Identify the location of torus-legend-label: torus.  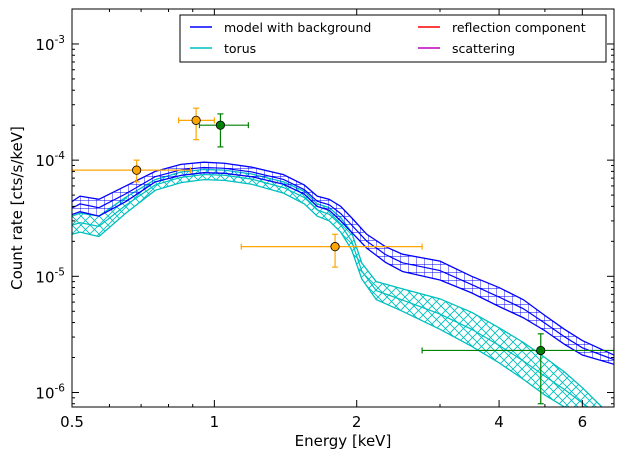
(240, 48).